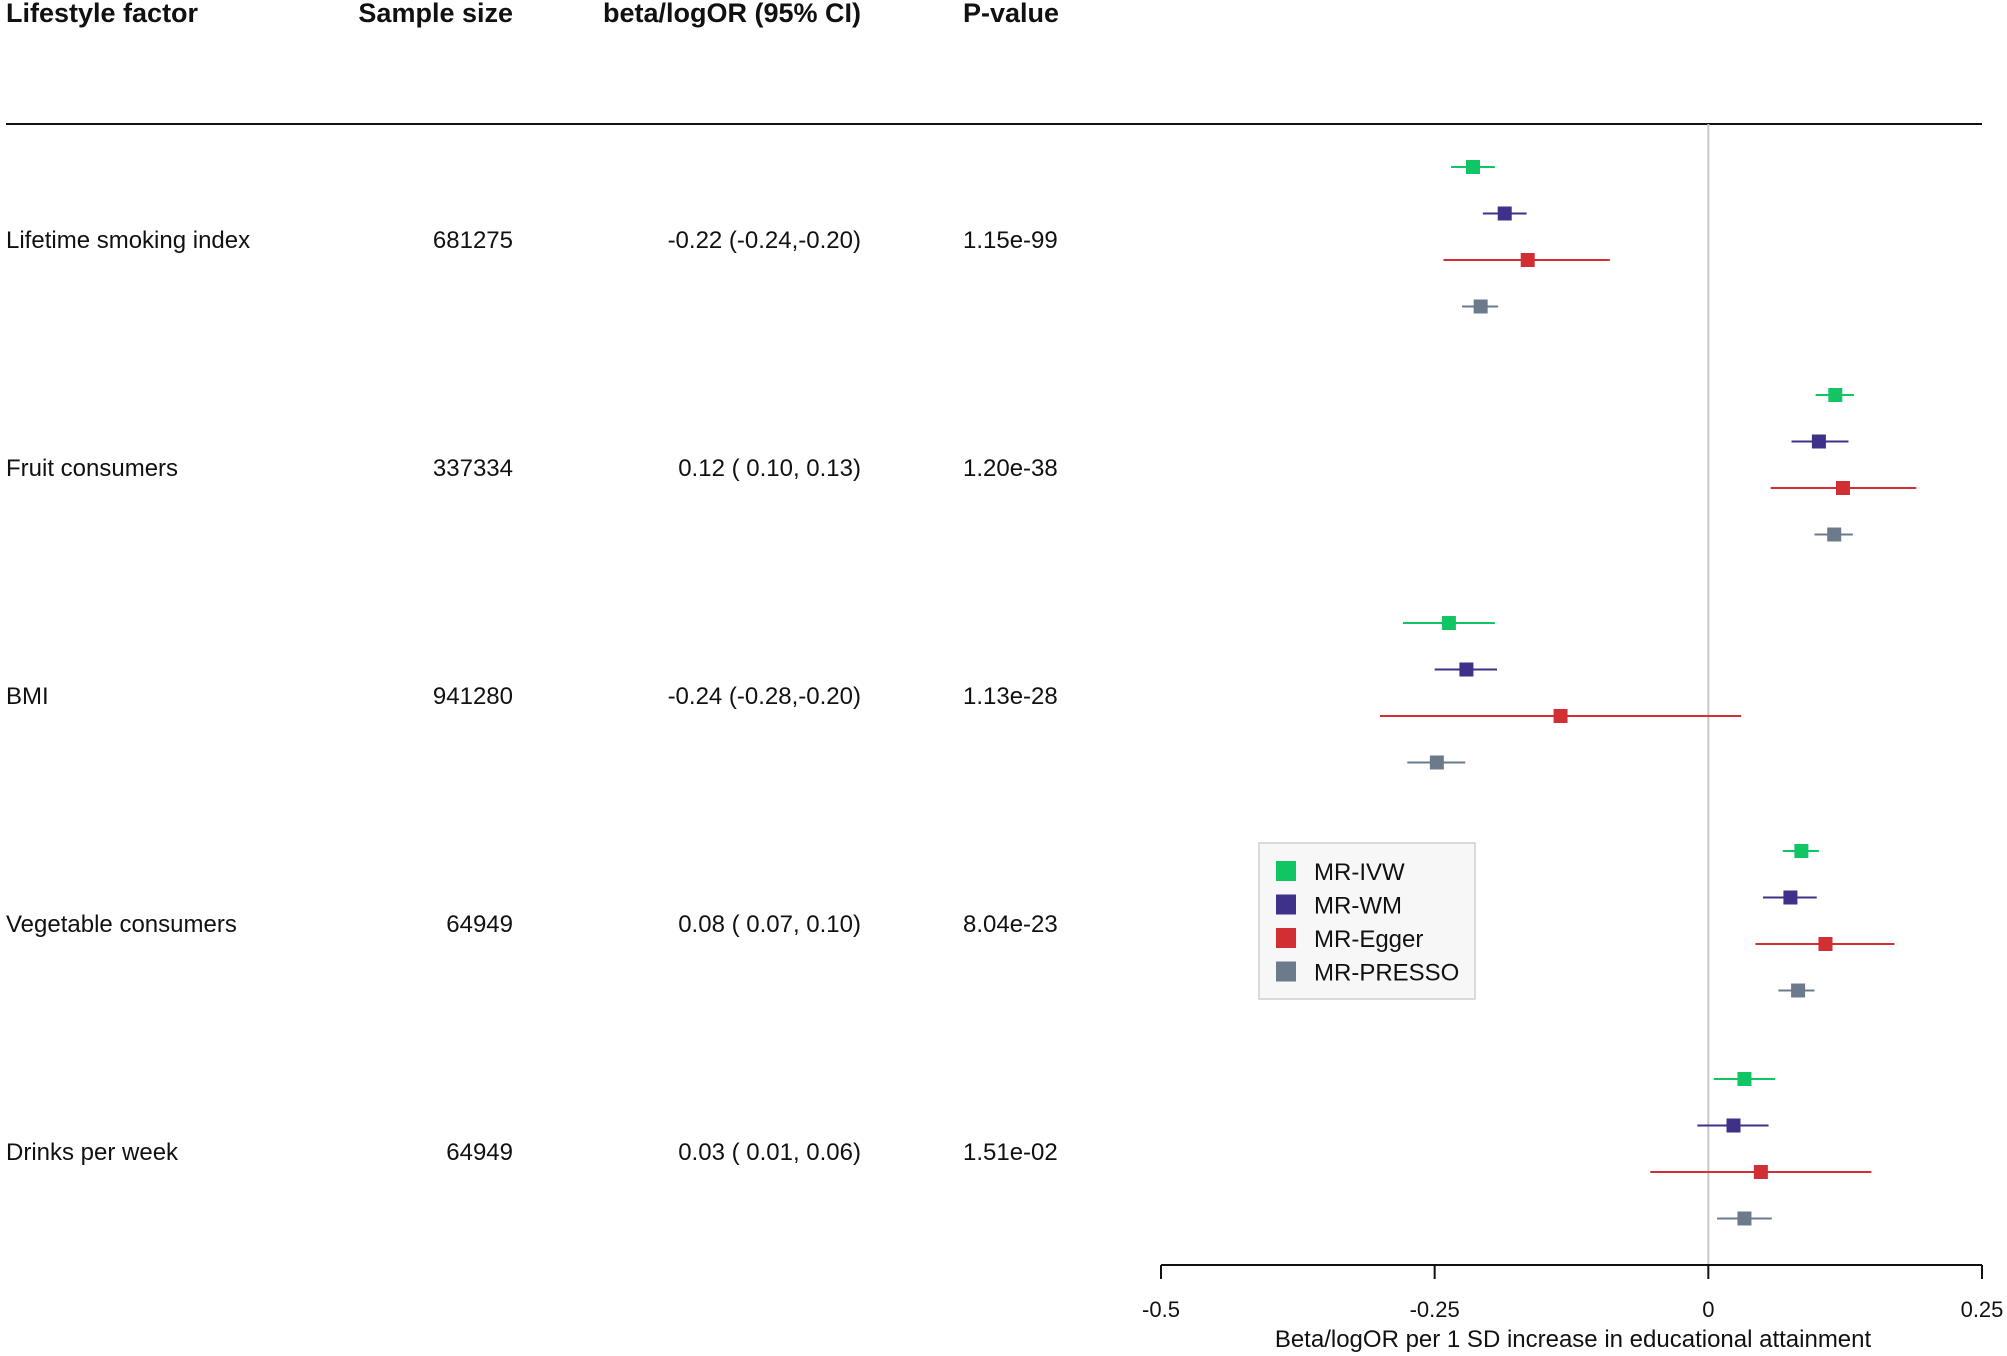 This screenshot has height=1356, width=2007. What do you see at coordinates (769, 468) in the screenshot?
I see `row-estimate: 0.12 ( 0.10, 0.13)` at bounding box center [769, 468].